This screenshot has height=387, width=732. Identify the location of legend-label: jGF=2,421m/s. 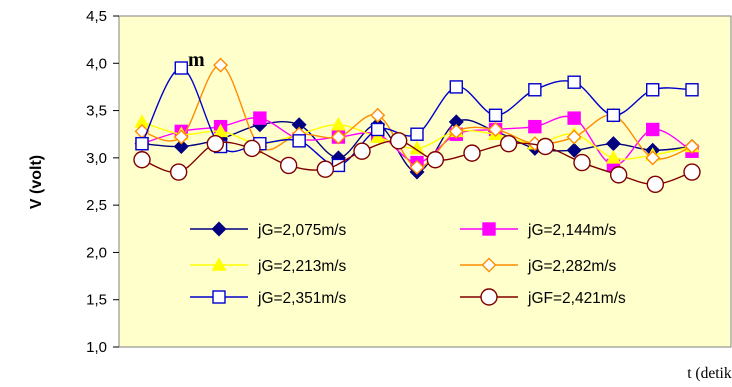
(576, 298).